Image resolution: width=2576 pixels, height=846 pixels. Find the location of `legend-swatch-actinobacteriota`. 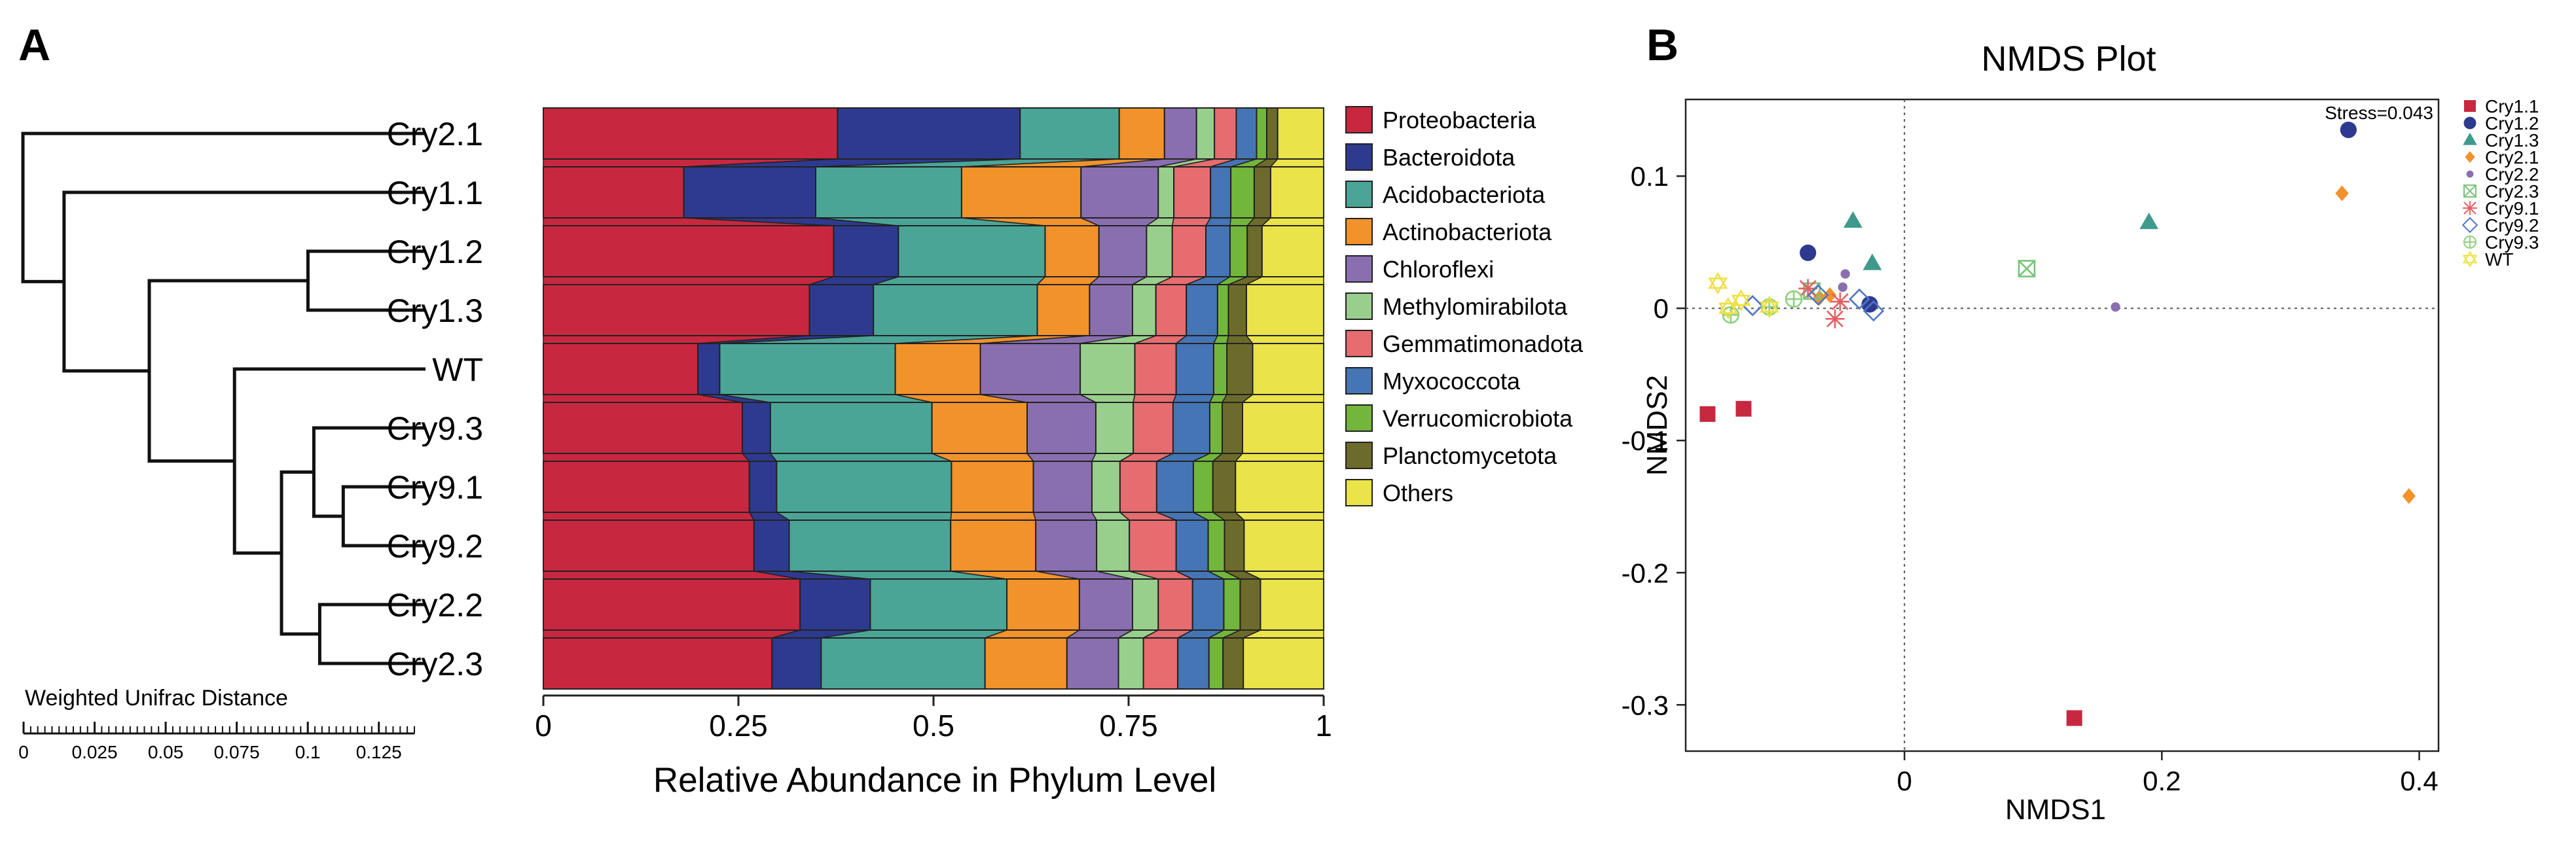

legend-swatch-actinobacteriota is located at coordinates (1359, 231).